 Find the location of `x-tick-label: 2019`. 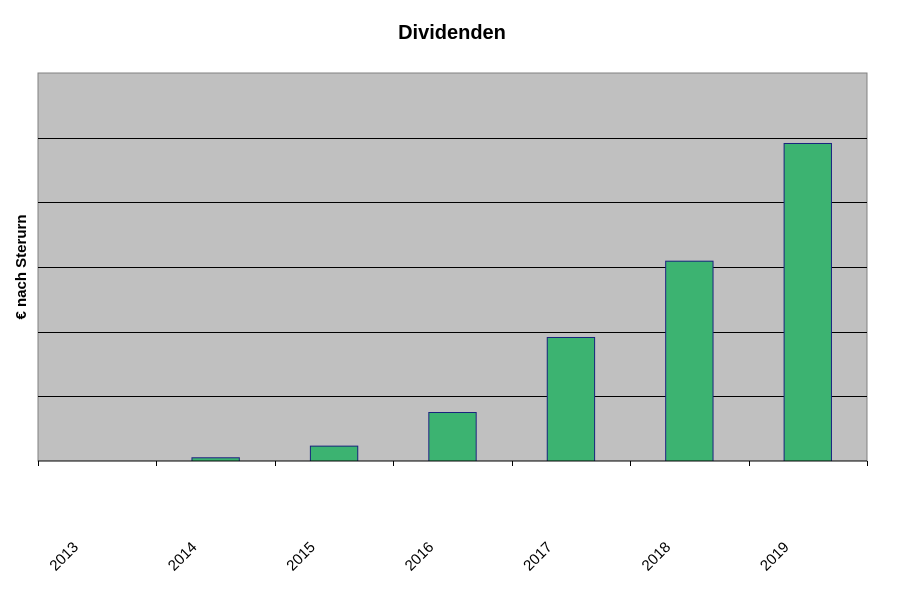

x-tick-label: 2019 is located at coordinates (775, 557).